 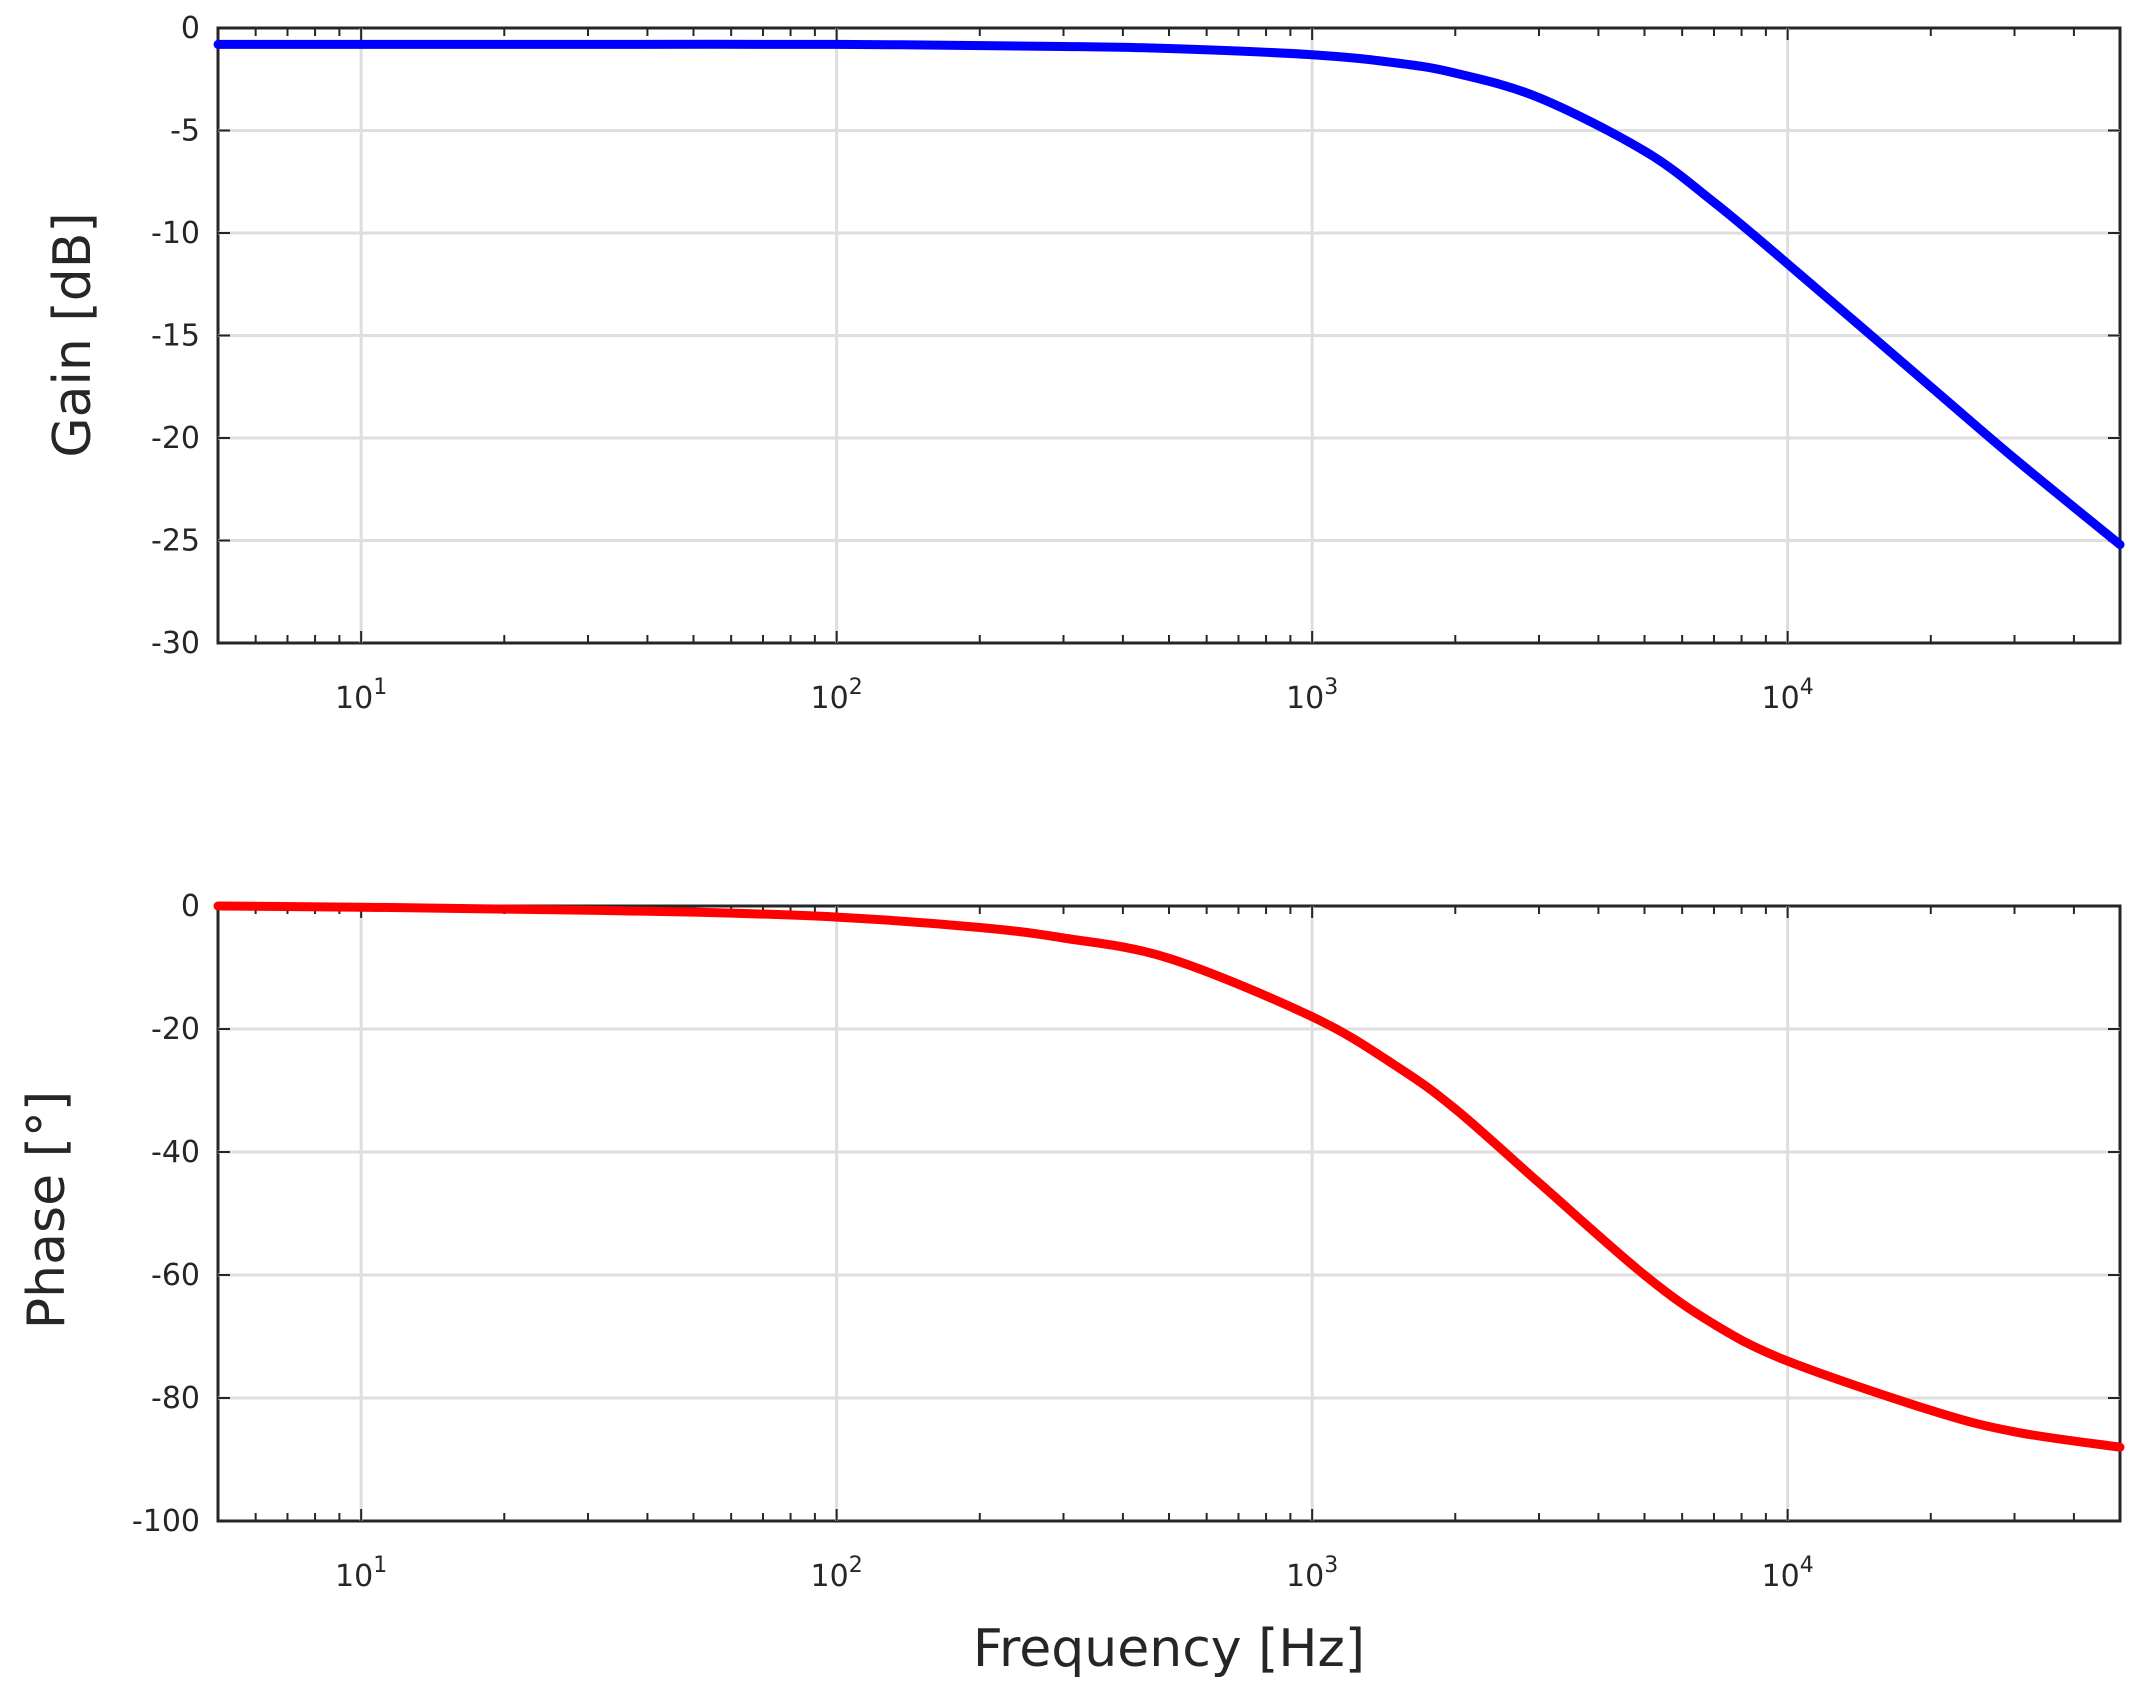 I want to click on phase-x-tick-label: 10¹, so click(x=361, y=1573).